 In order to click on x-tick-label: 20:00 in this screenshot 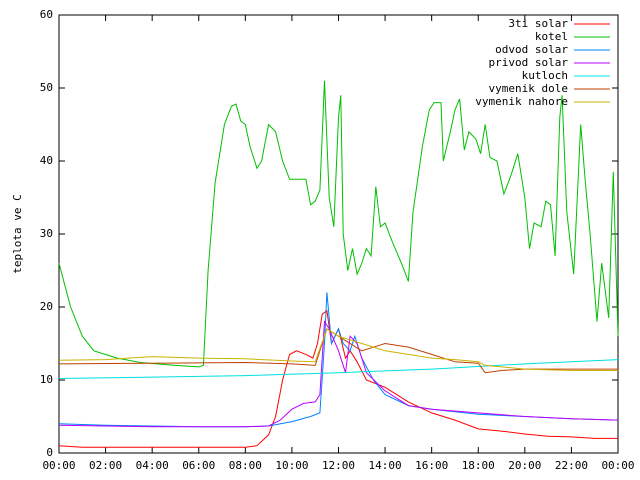, I will do `click(524, 465)`.